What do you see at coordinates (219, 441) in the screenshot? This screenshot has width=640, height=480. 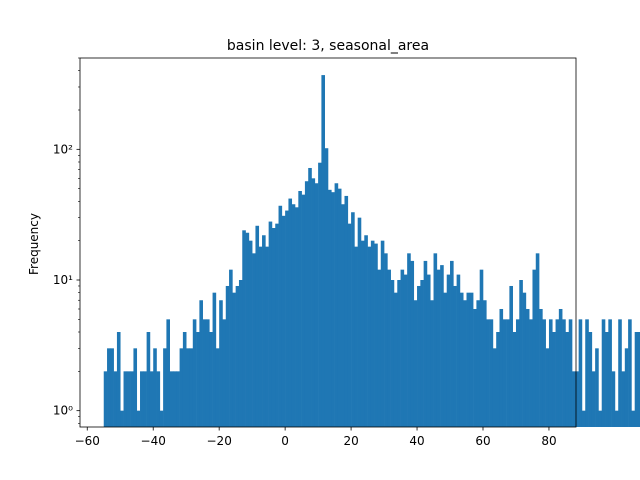 I see `x-tick-label: −20` at bounding box center [219, 441].